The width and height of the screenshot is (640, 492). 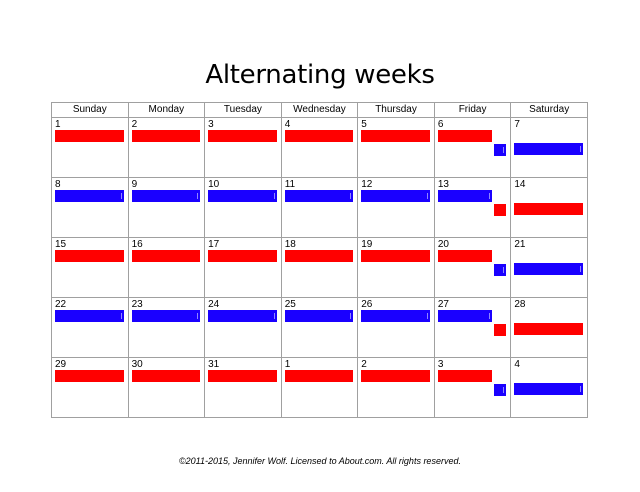 I want to click on header-saturday: Saturday, so click(x=549, y=110).